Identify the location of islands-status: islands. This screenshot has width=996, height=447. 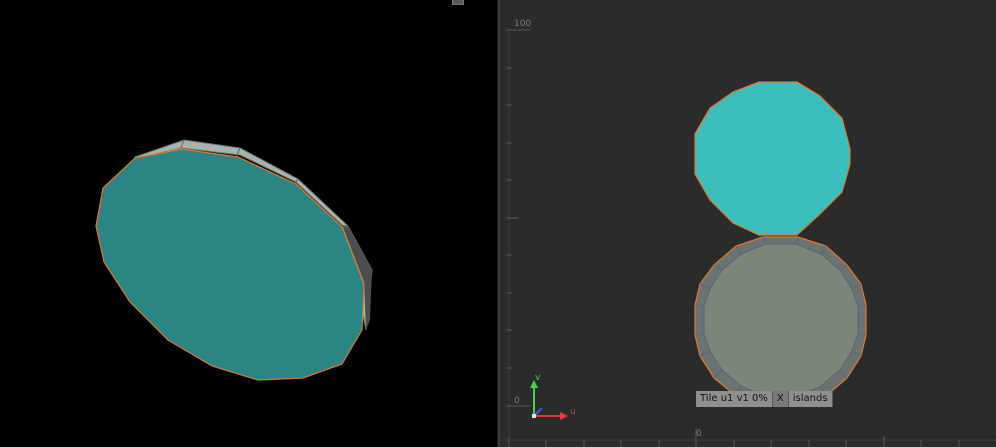
(810, 399).